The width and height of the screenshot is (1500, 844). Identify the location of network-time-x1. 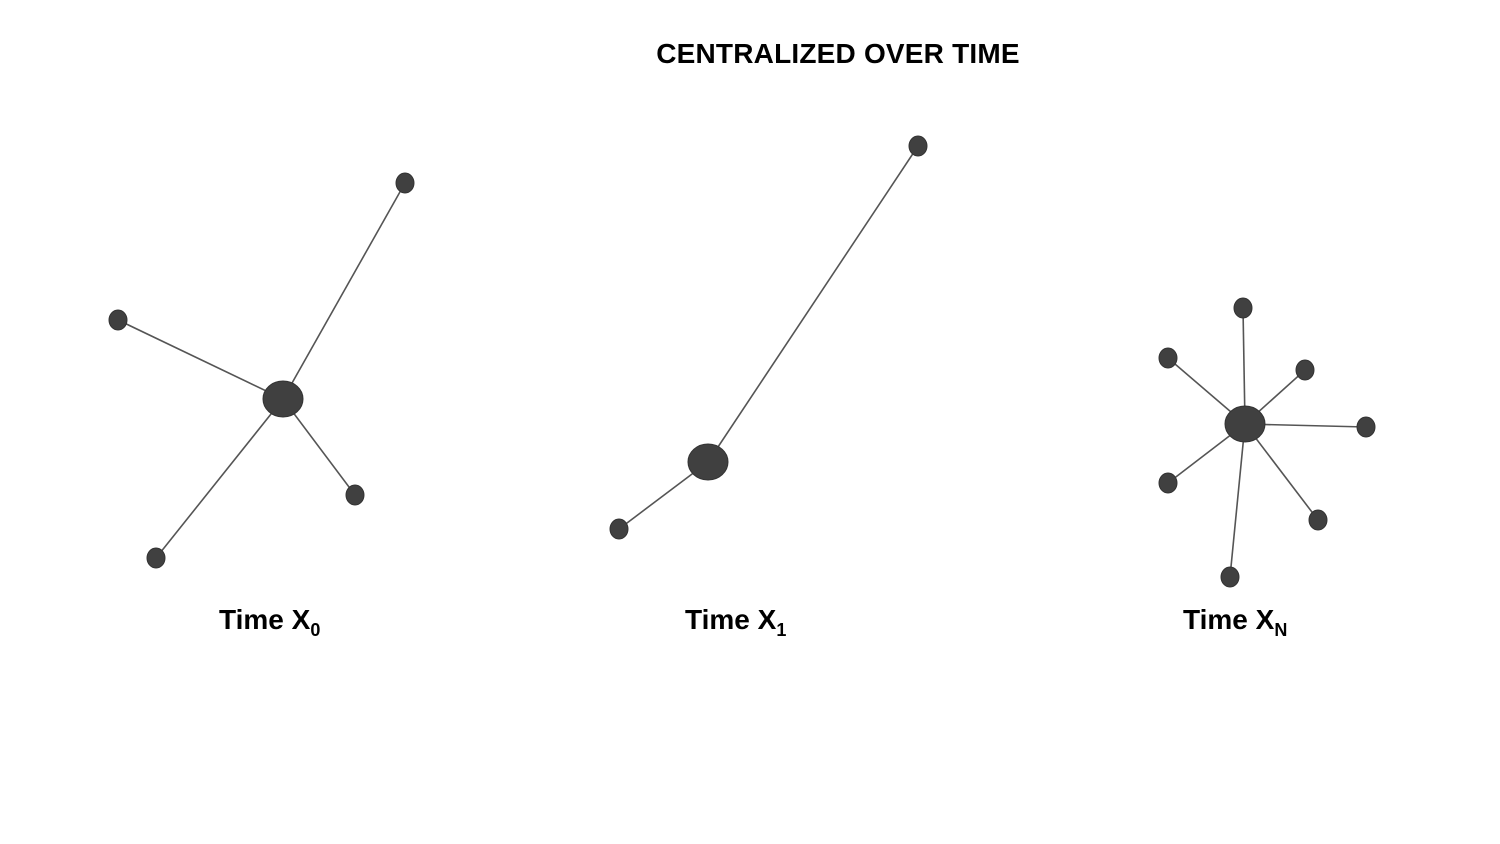
(768, 337).